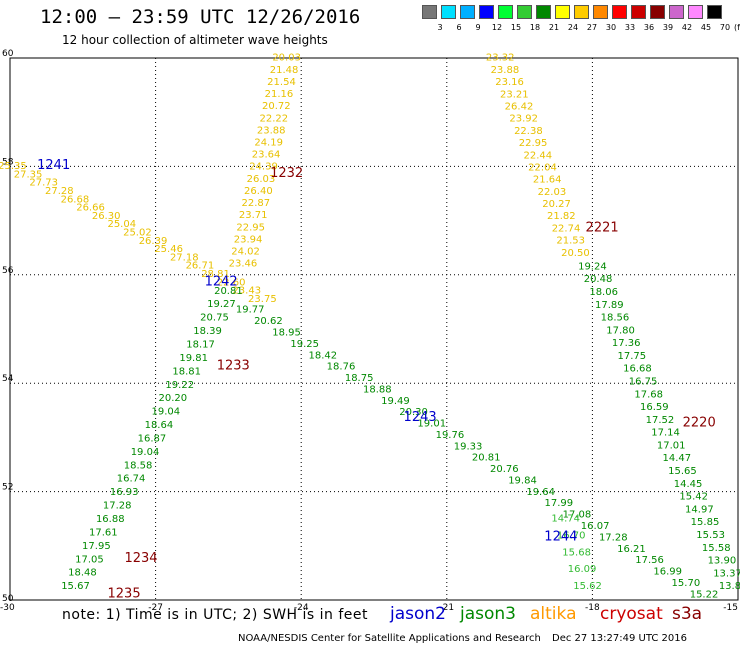  Describe the element at coordinates (124, 492) in the screenshot. I see `wave-height-value: 16.93` at that location.